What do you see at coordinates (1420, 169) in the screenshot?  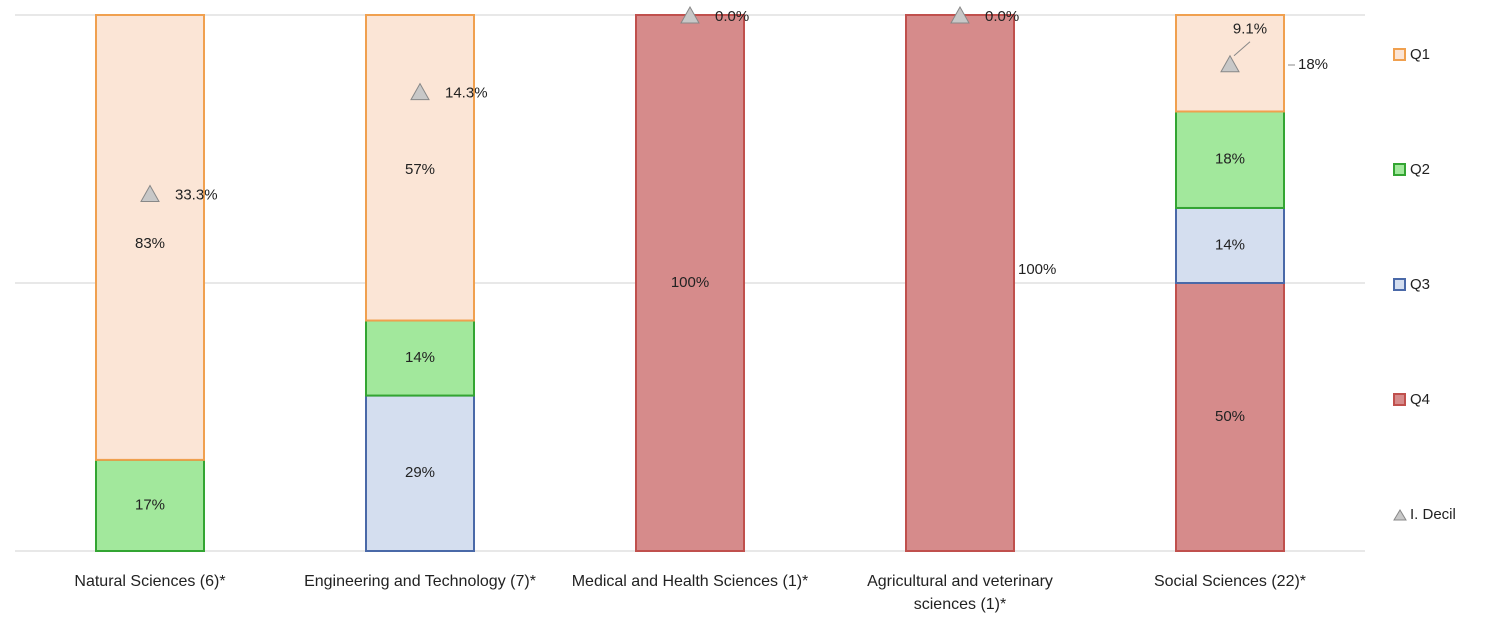 I see `legend-label: Q2` at bounding box center [1420, 169].